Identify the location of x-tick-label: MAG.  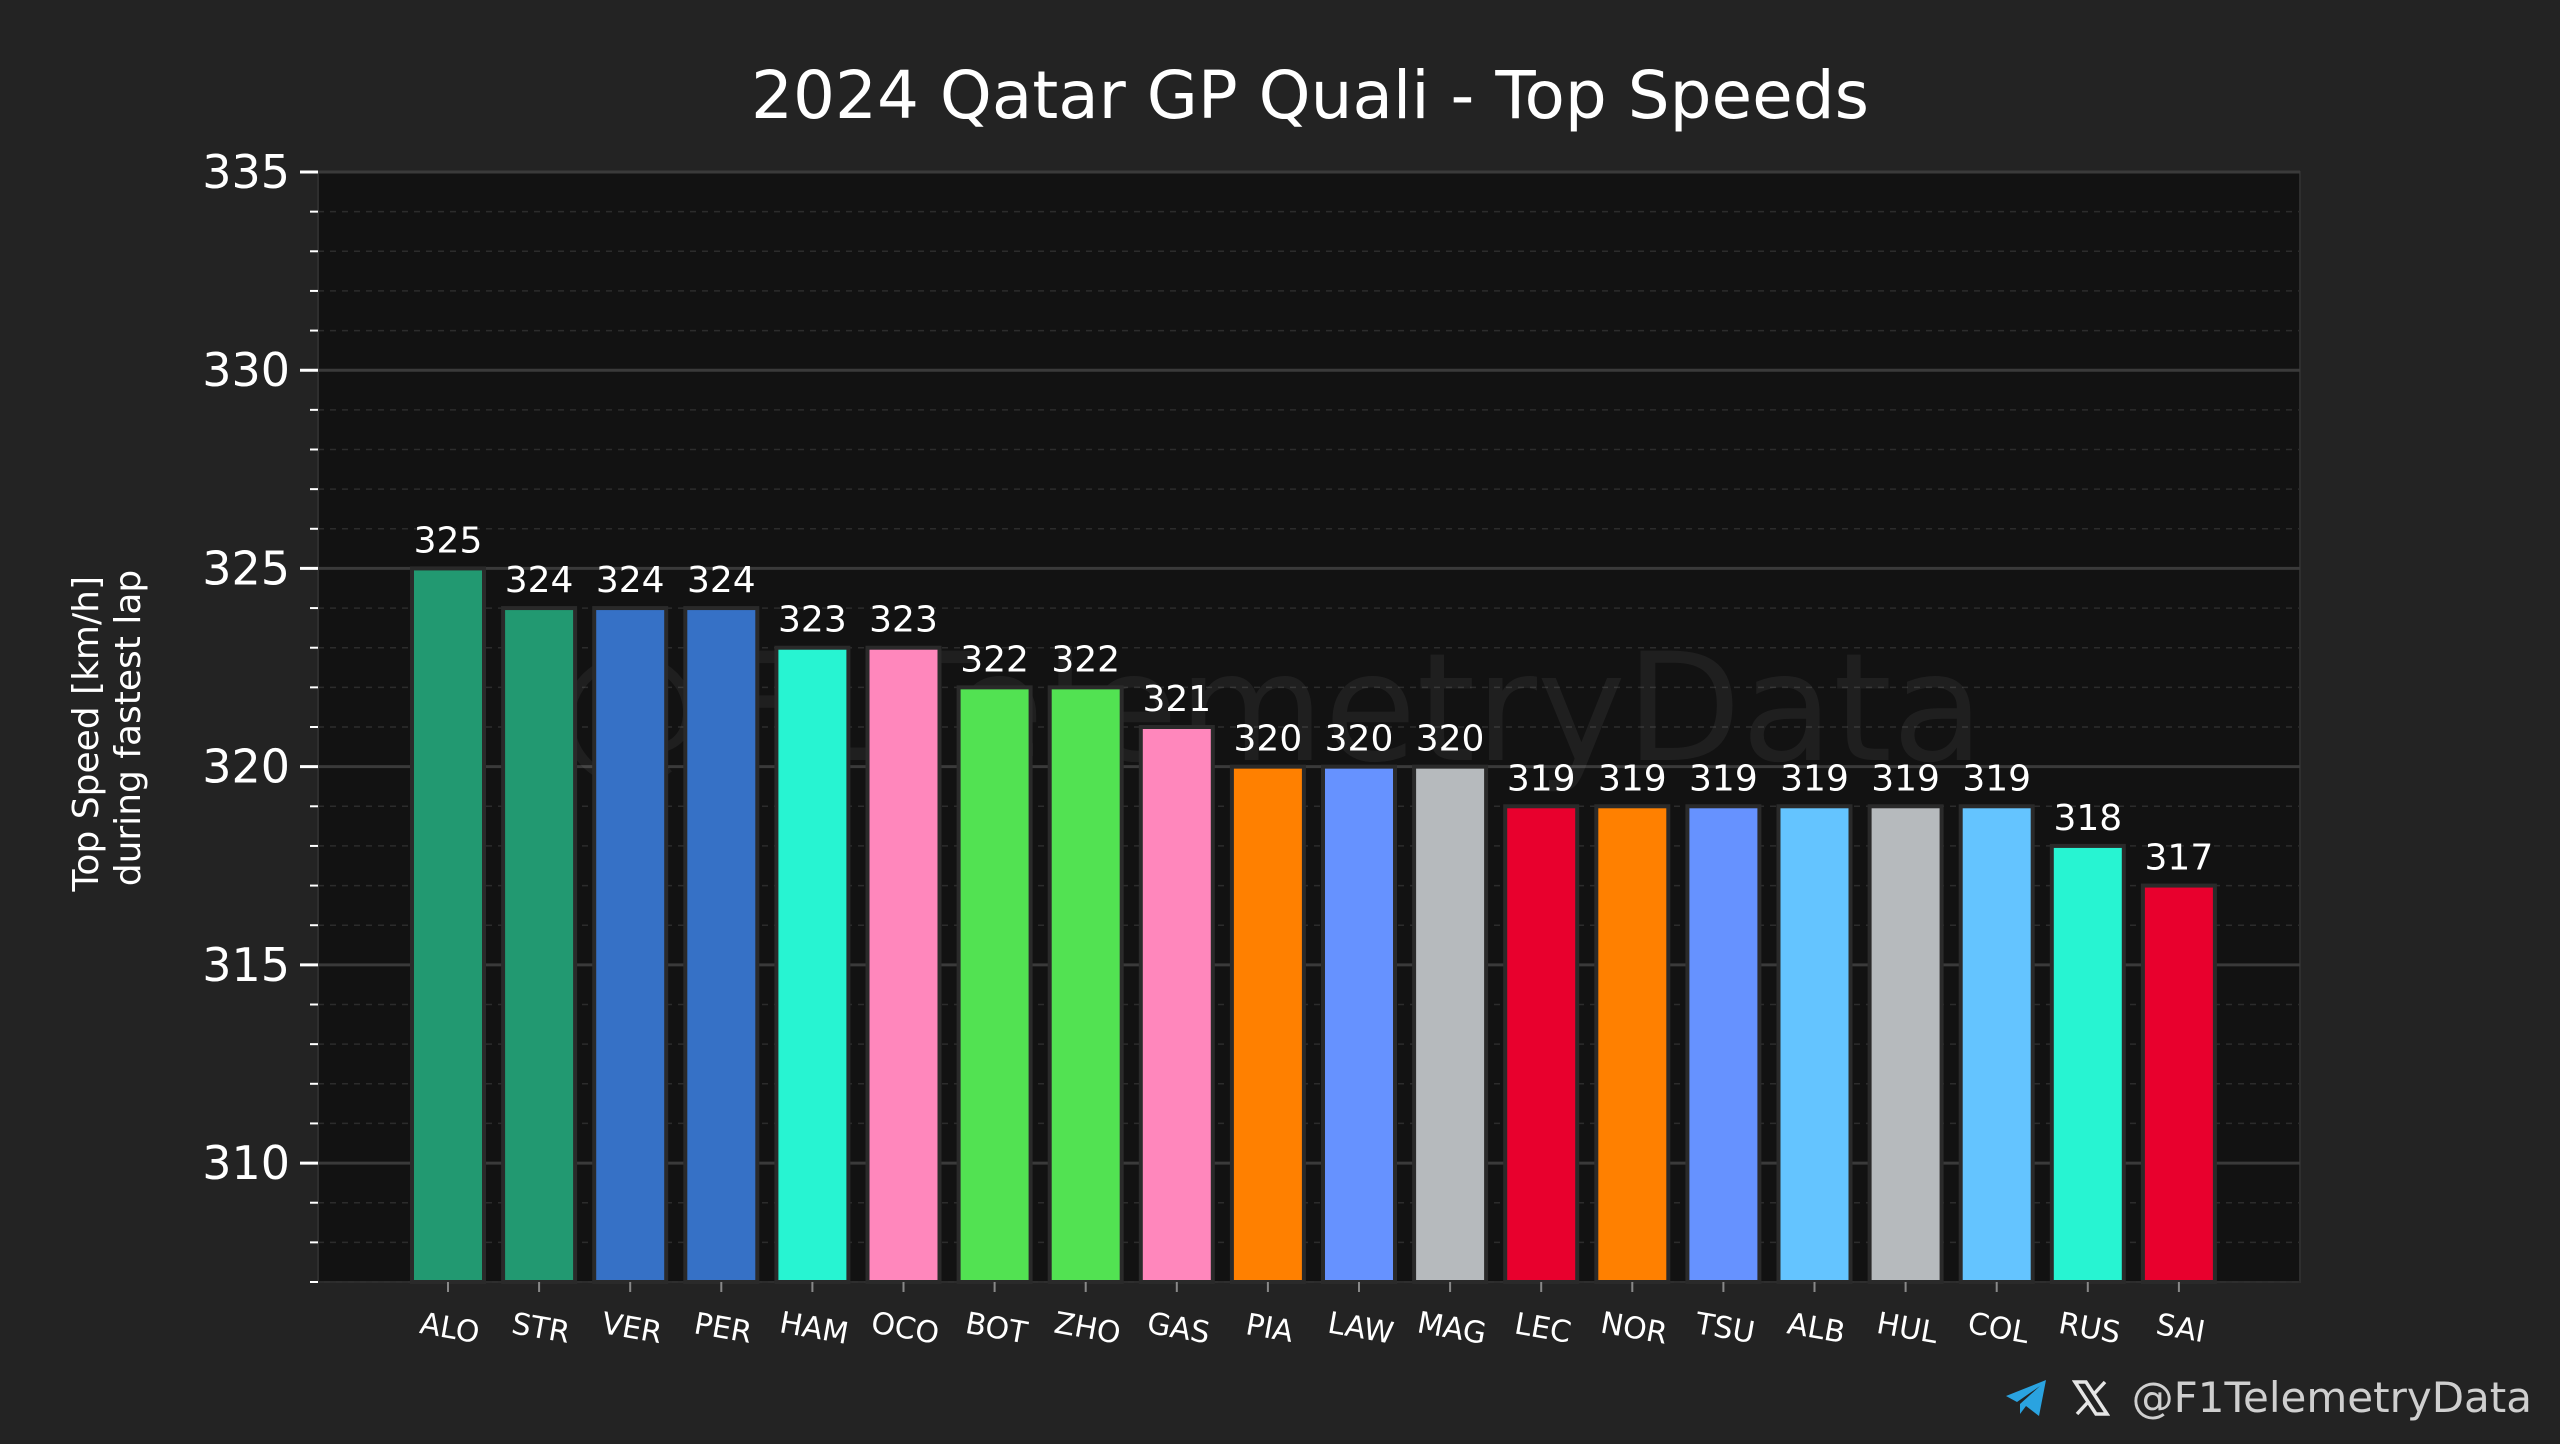
(1452, 1328).